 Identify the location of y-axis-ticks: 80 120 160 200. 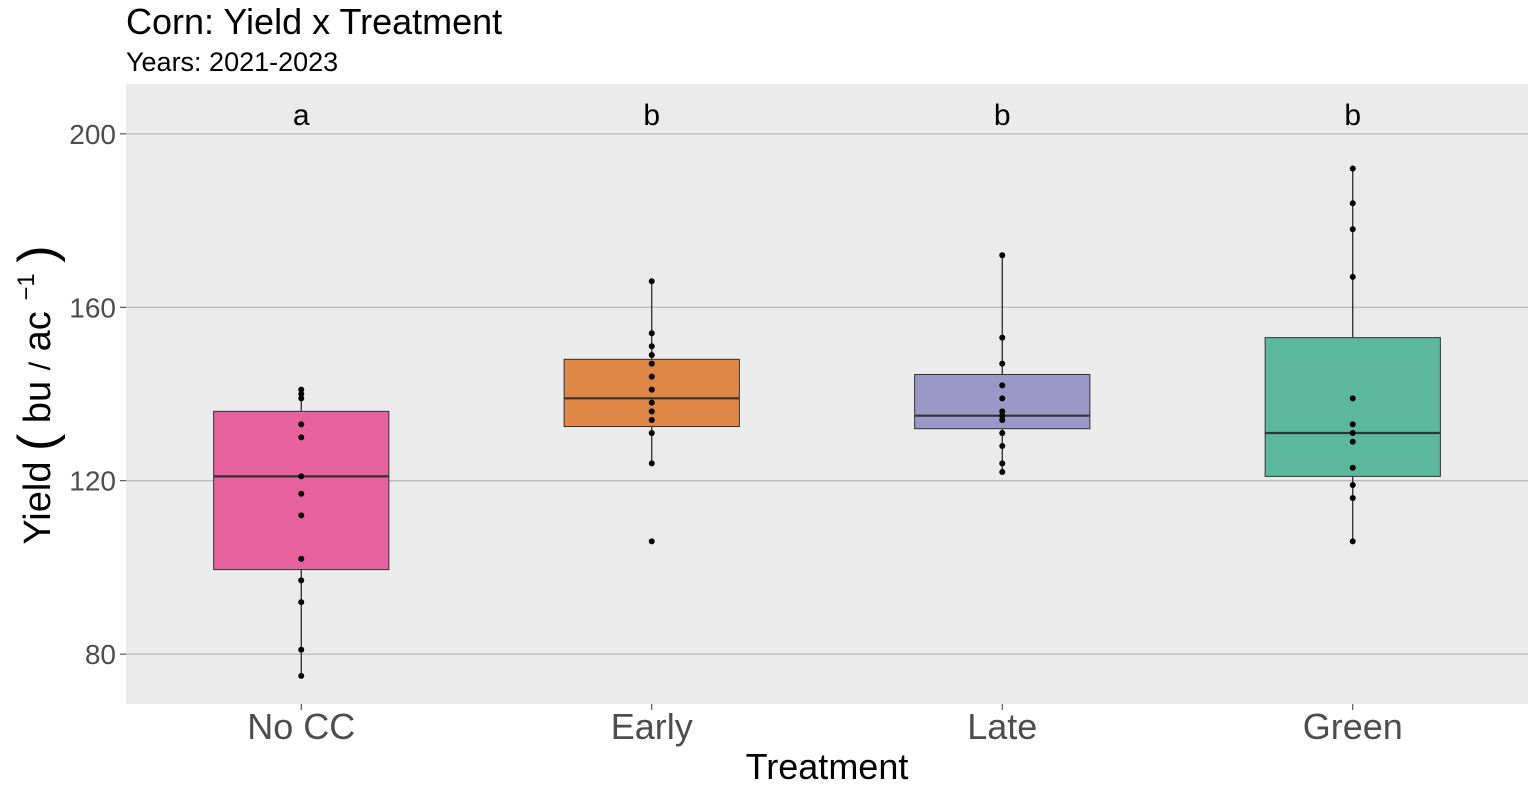
(97, 394).